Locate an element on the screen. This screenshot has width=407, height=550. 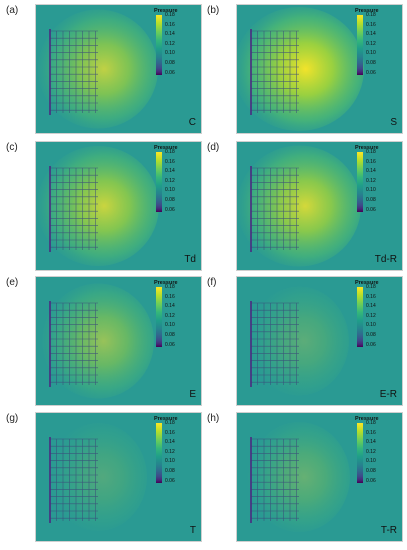
pressure-panel: Pressure 0.18 0.16 0.14 0.12 0.10 0.08 0.06 T-R is located at coordinates (319, 477).